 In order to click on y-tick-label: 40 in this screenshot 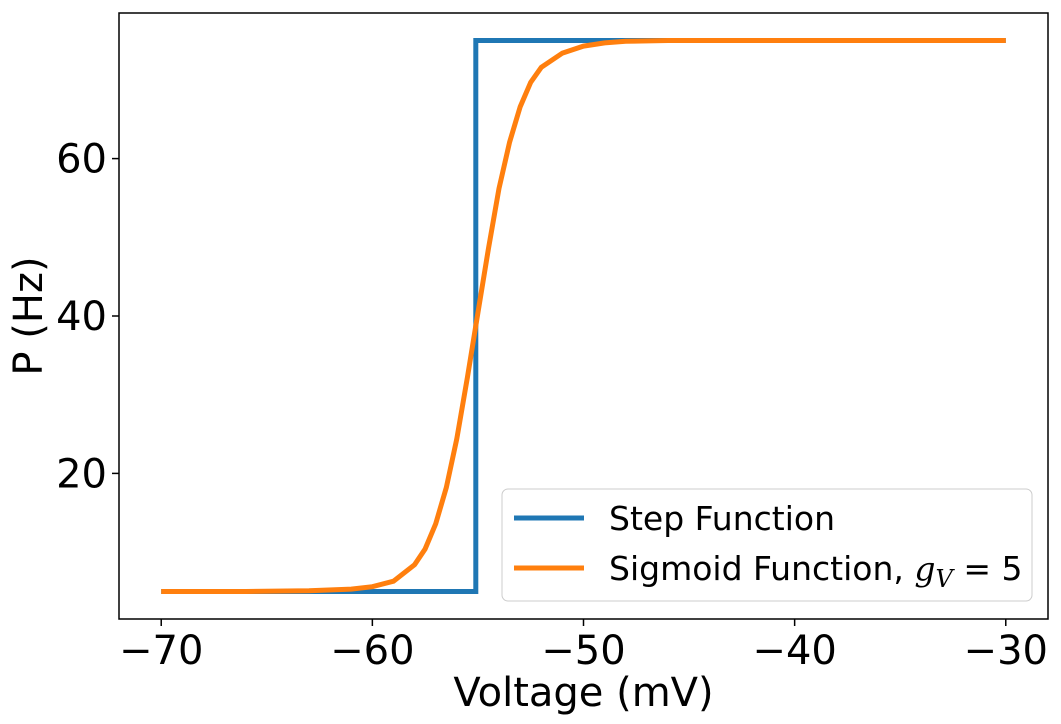, I will do `click(81, 317)`.